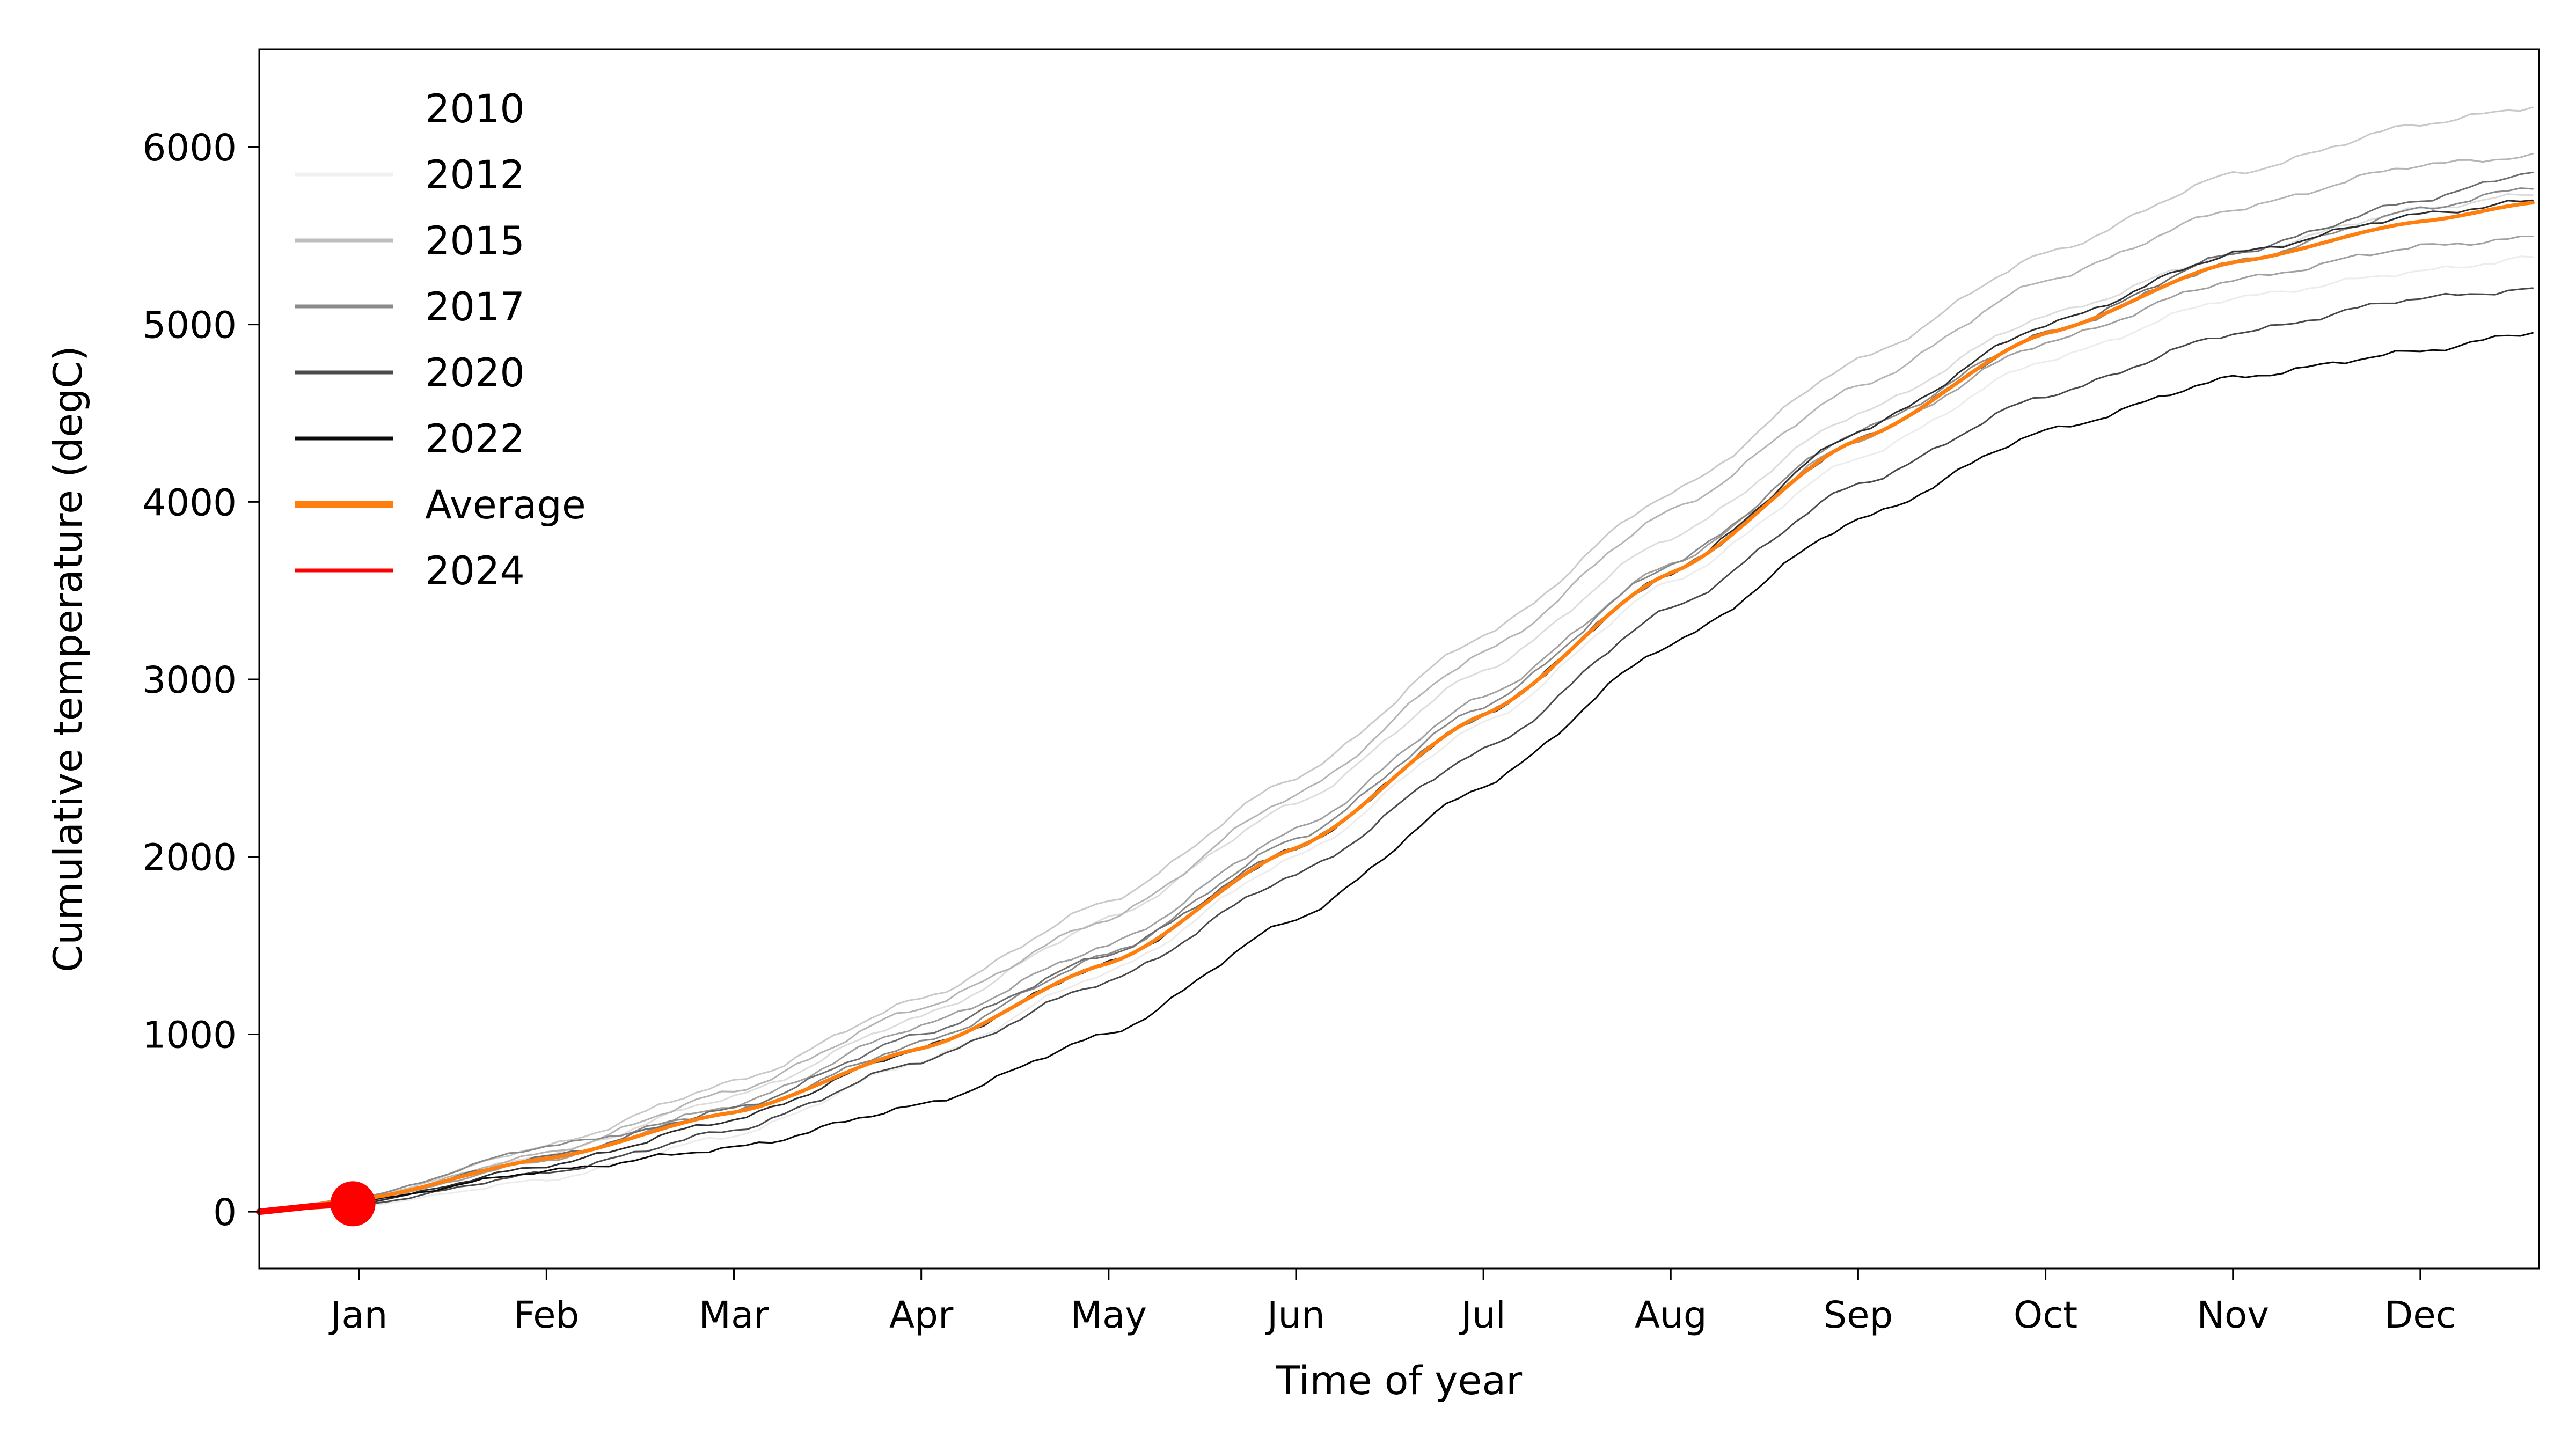 Image resolution: width=2576 pixels, height=1451 pixels. What do you see at coordinates (225, 1212) in the screenshot?
I see `y-tick-label: 0` at bounding box center [225, 1212].